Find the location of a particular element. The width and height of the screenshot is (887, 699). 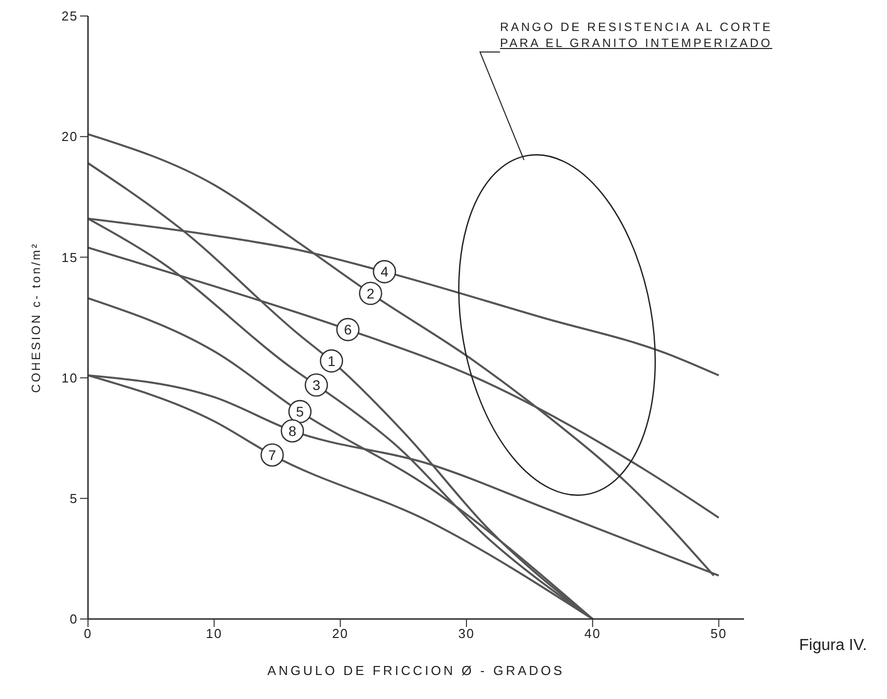

annotation: 3 is located at coordinates (316, 384).